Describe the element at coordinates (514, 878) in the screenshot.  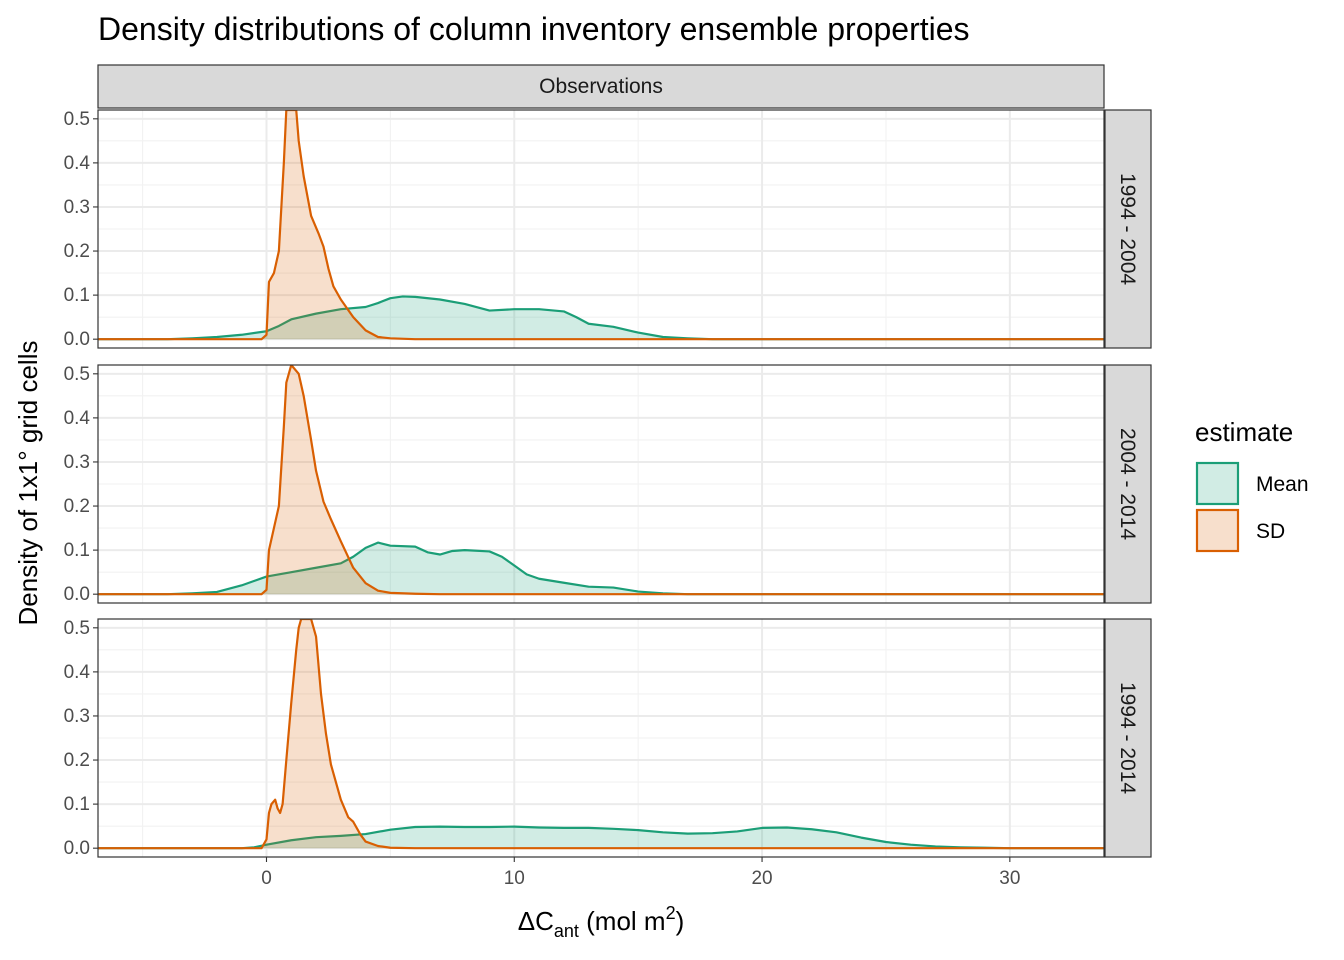
I see `x-tick-label: 10` at that location.